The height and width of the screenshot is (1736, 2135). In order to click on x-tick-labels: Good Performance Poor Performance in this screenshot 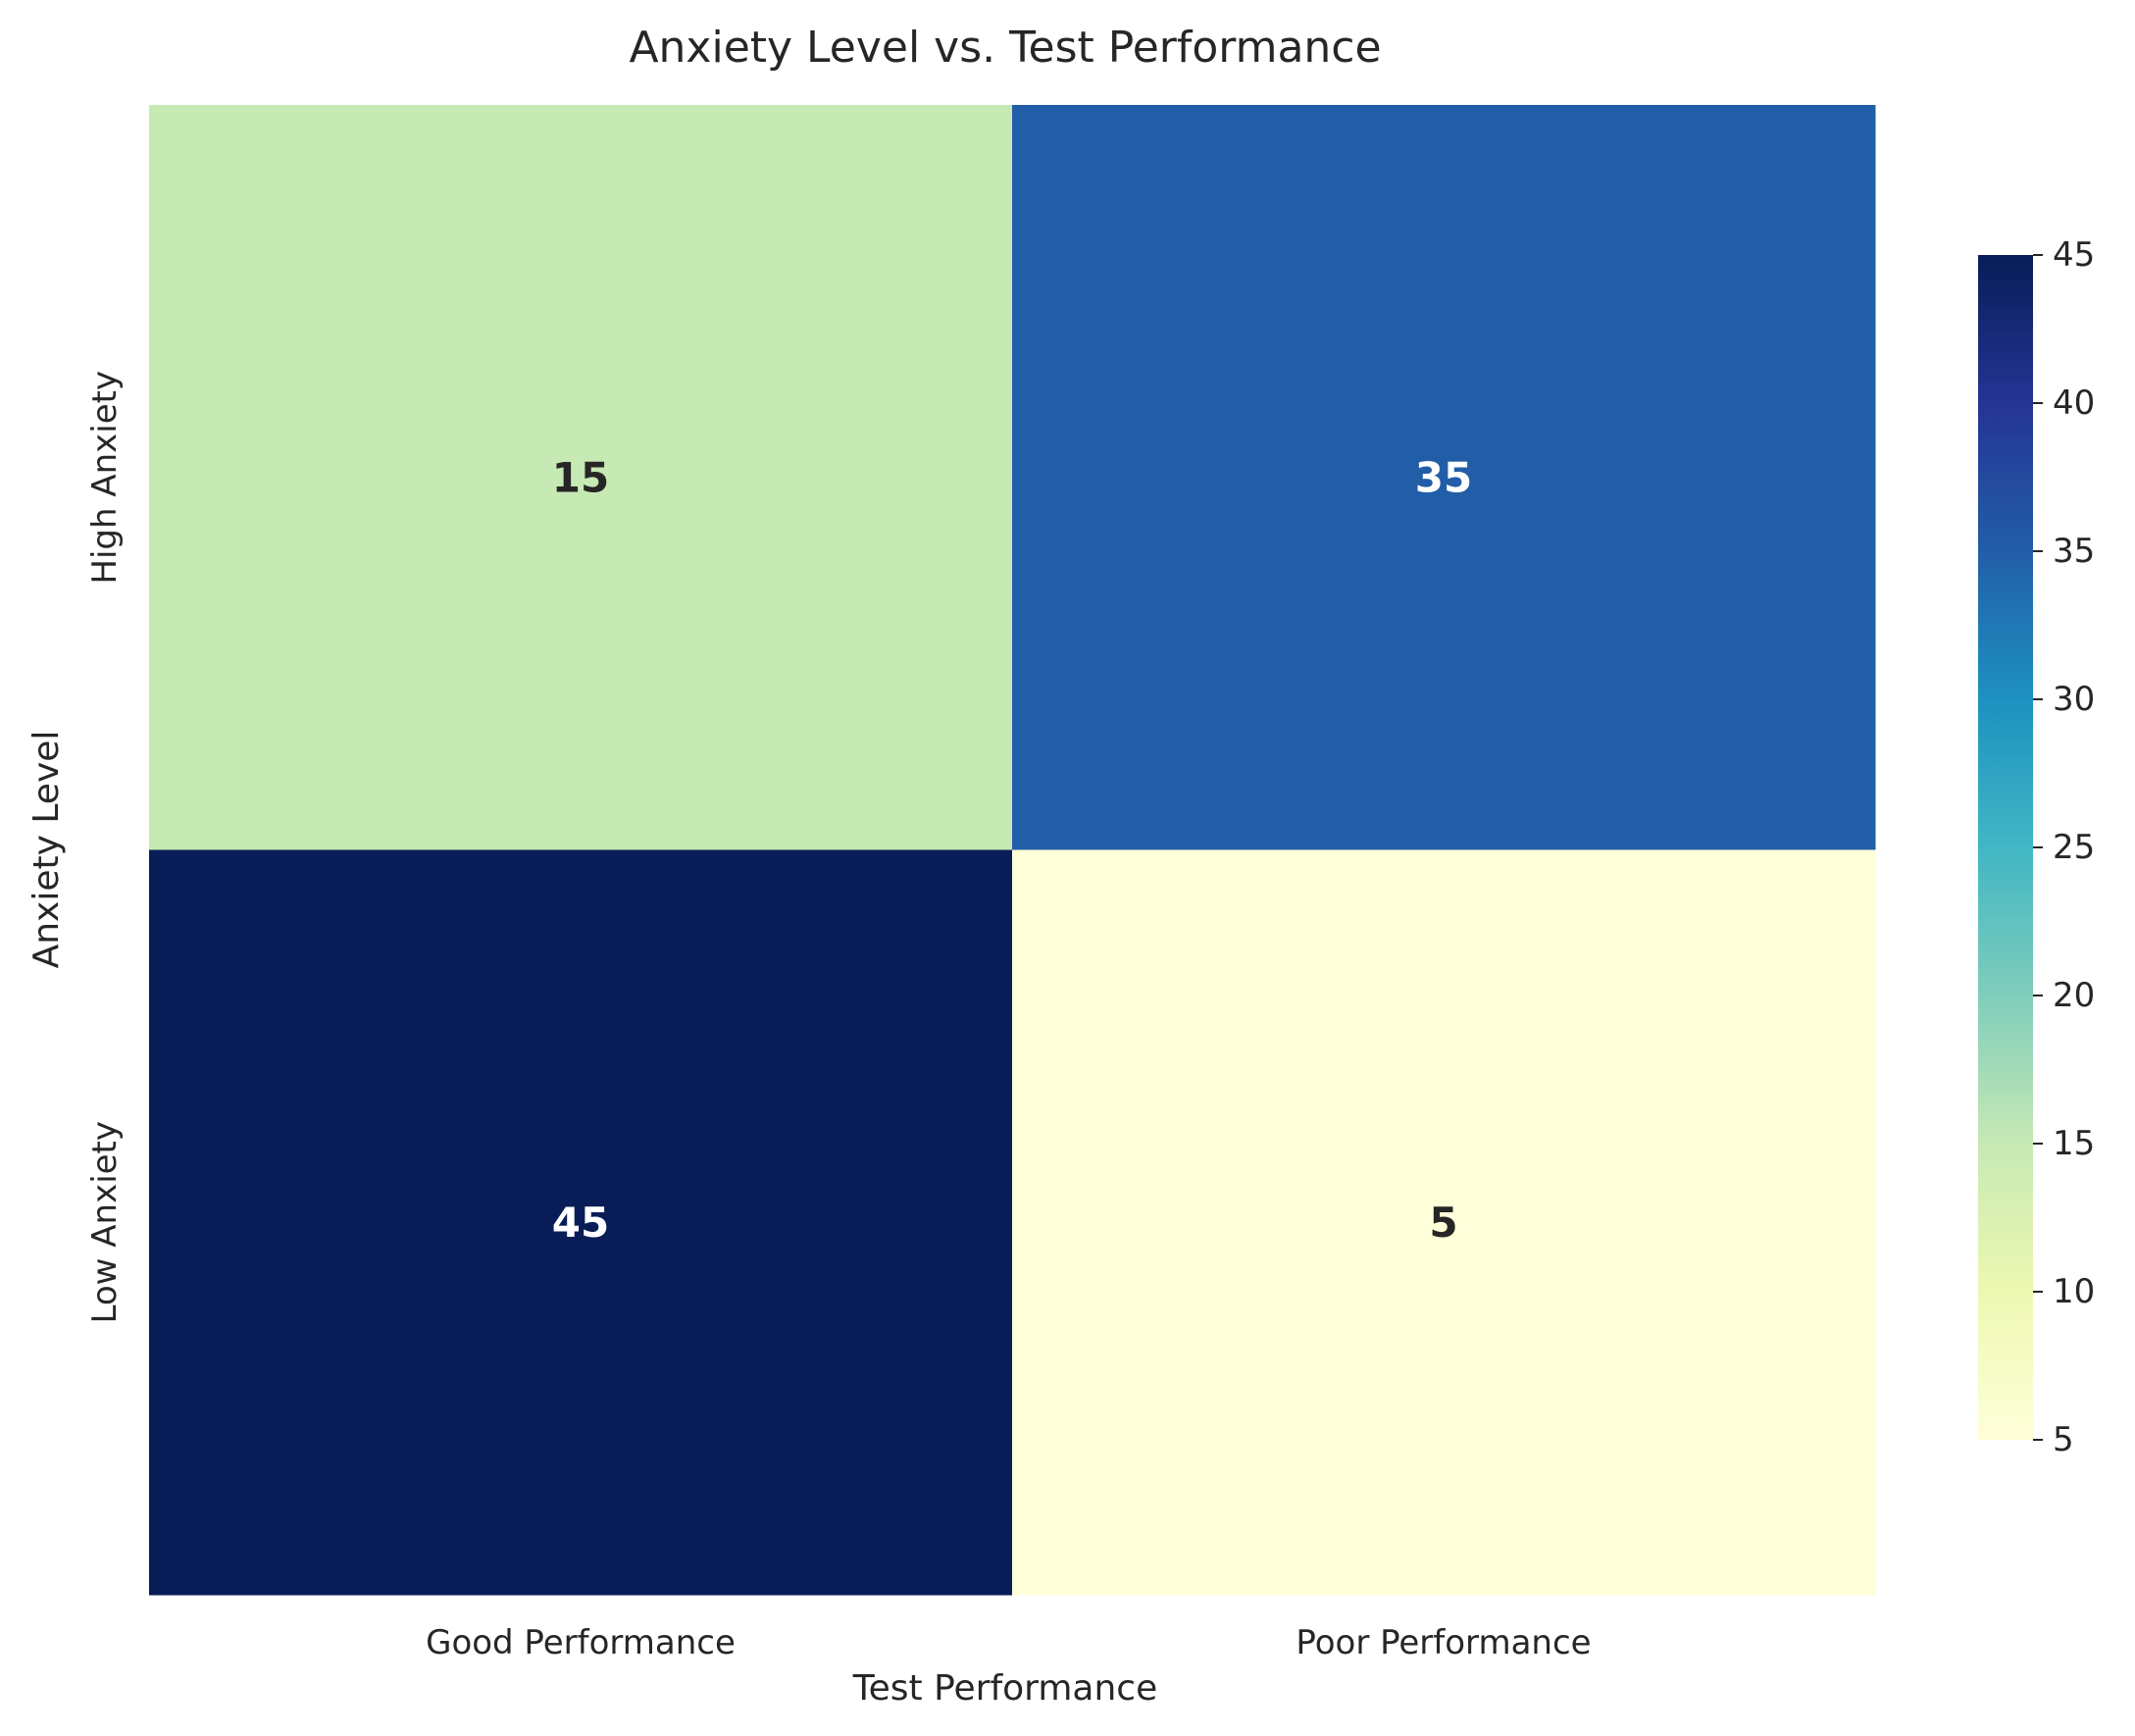, I will do `click(1008, 1643)`.